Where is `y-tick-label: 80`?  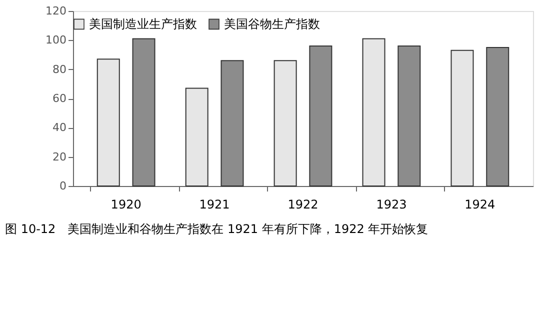
y-tick-label: 80 is located at coordinates (59, 69).